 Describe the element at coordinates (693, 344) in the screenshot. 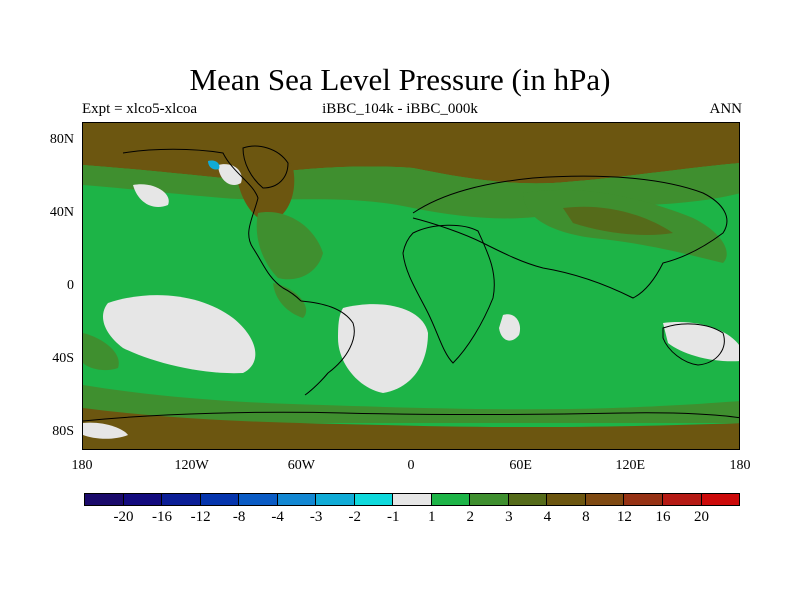

I see `coast-australia` at that location.